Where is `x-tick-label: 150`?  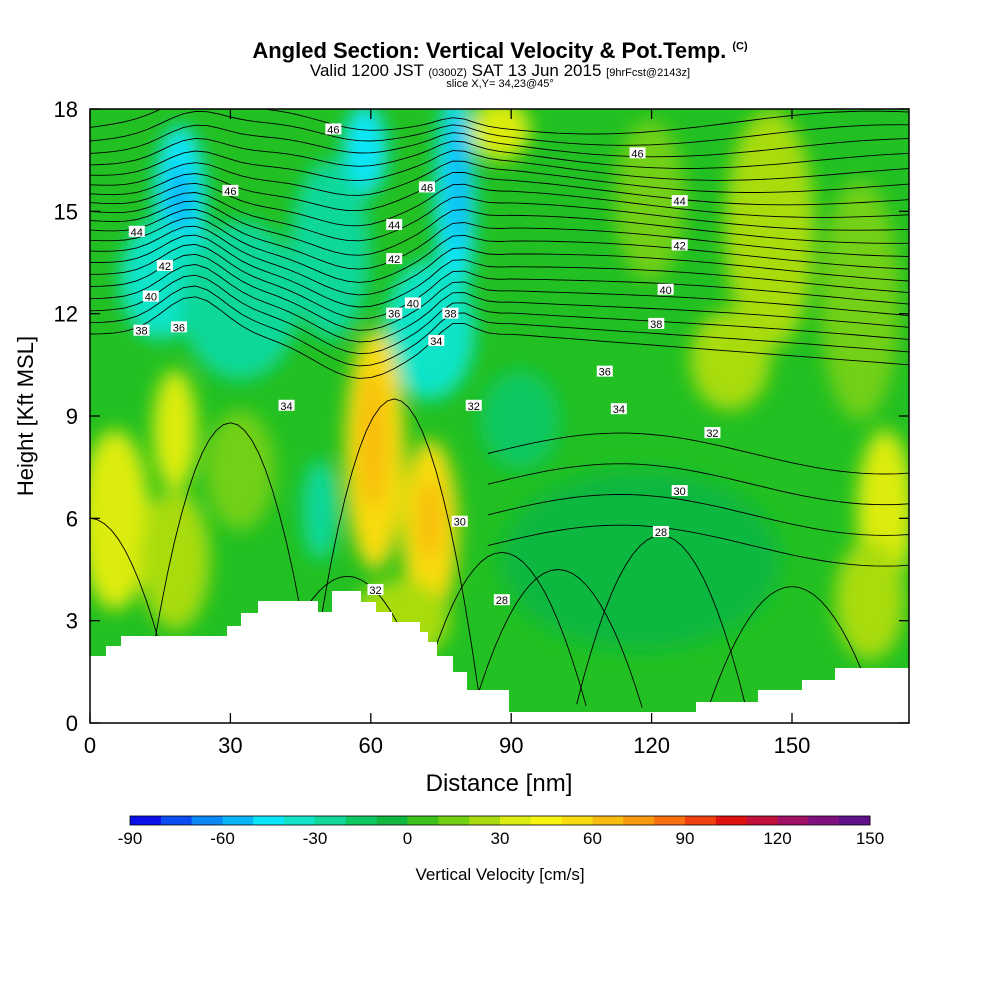
x-tick-label: 150 is located at coordinates (792, 745).